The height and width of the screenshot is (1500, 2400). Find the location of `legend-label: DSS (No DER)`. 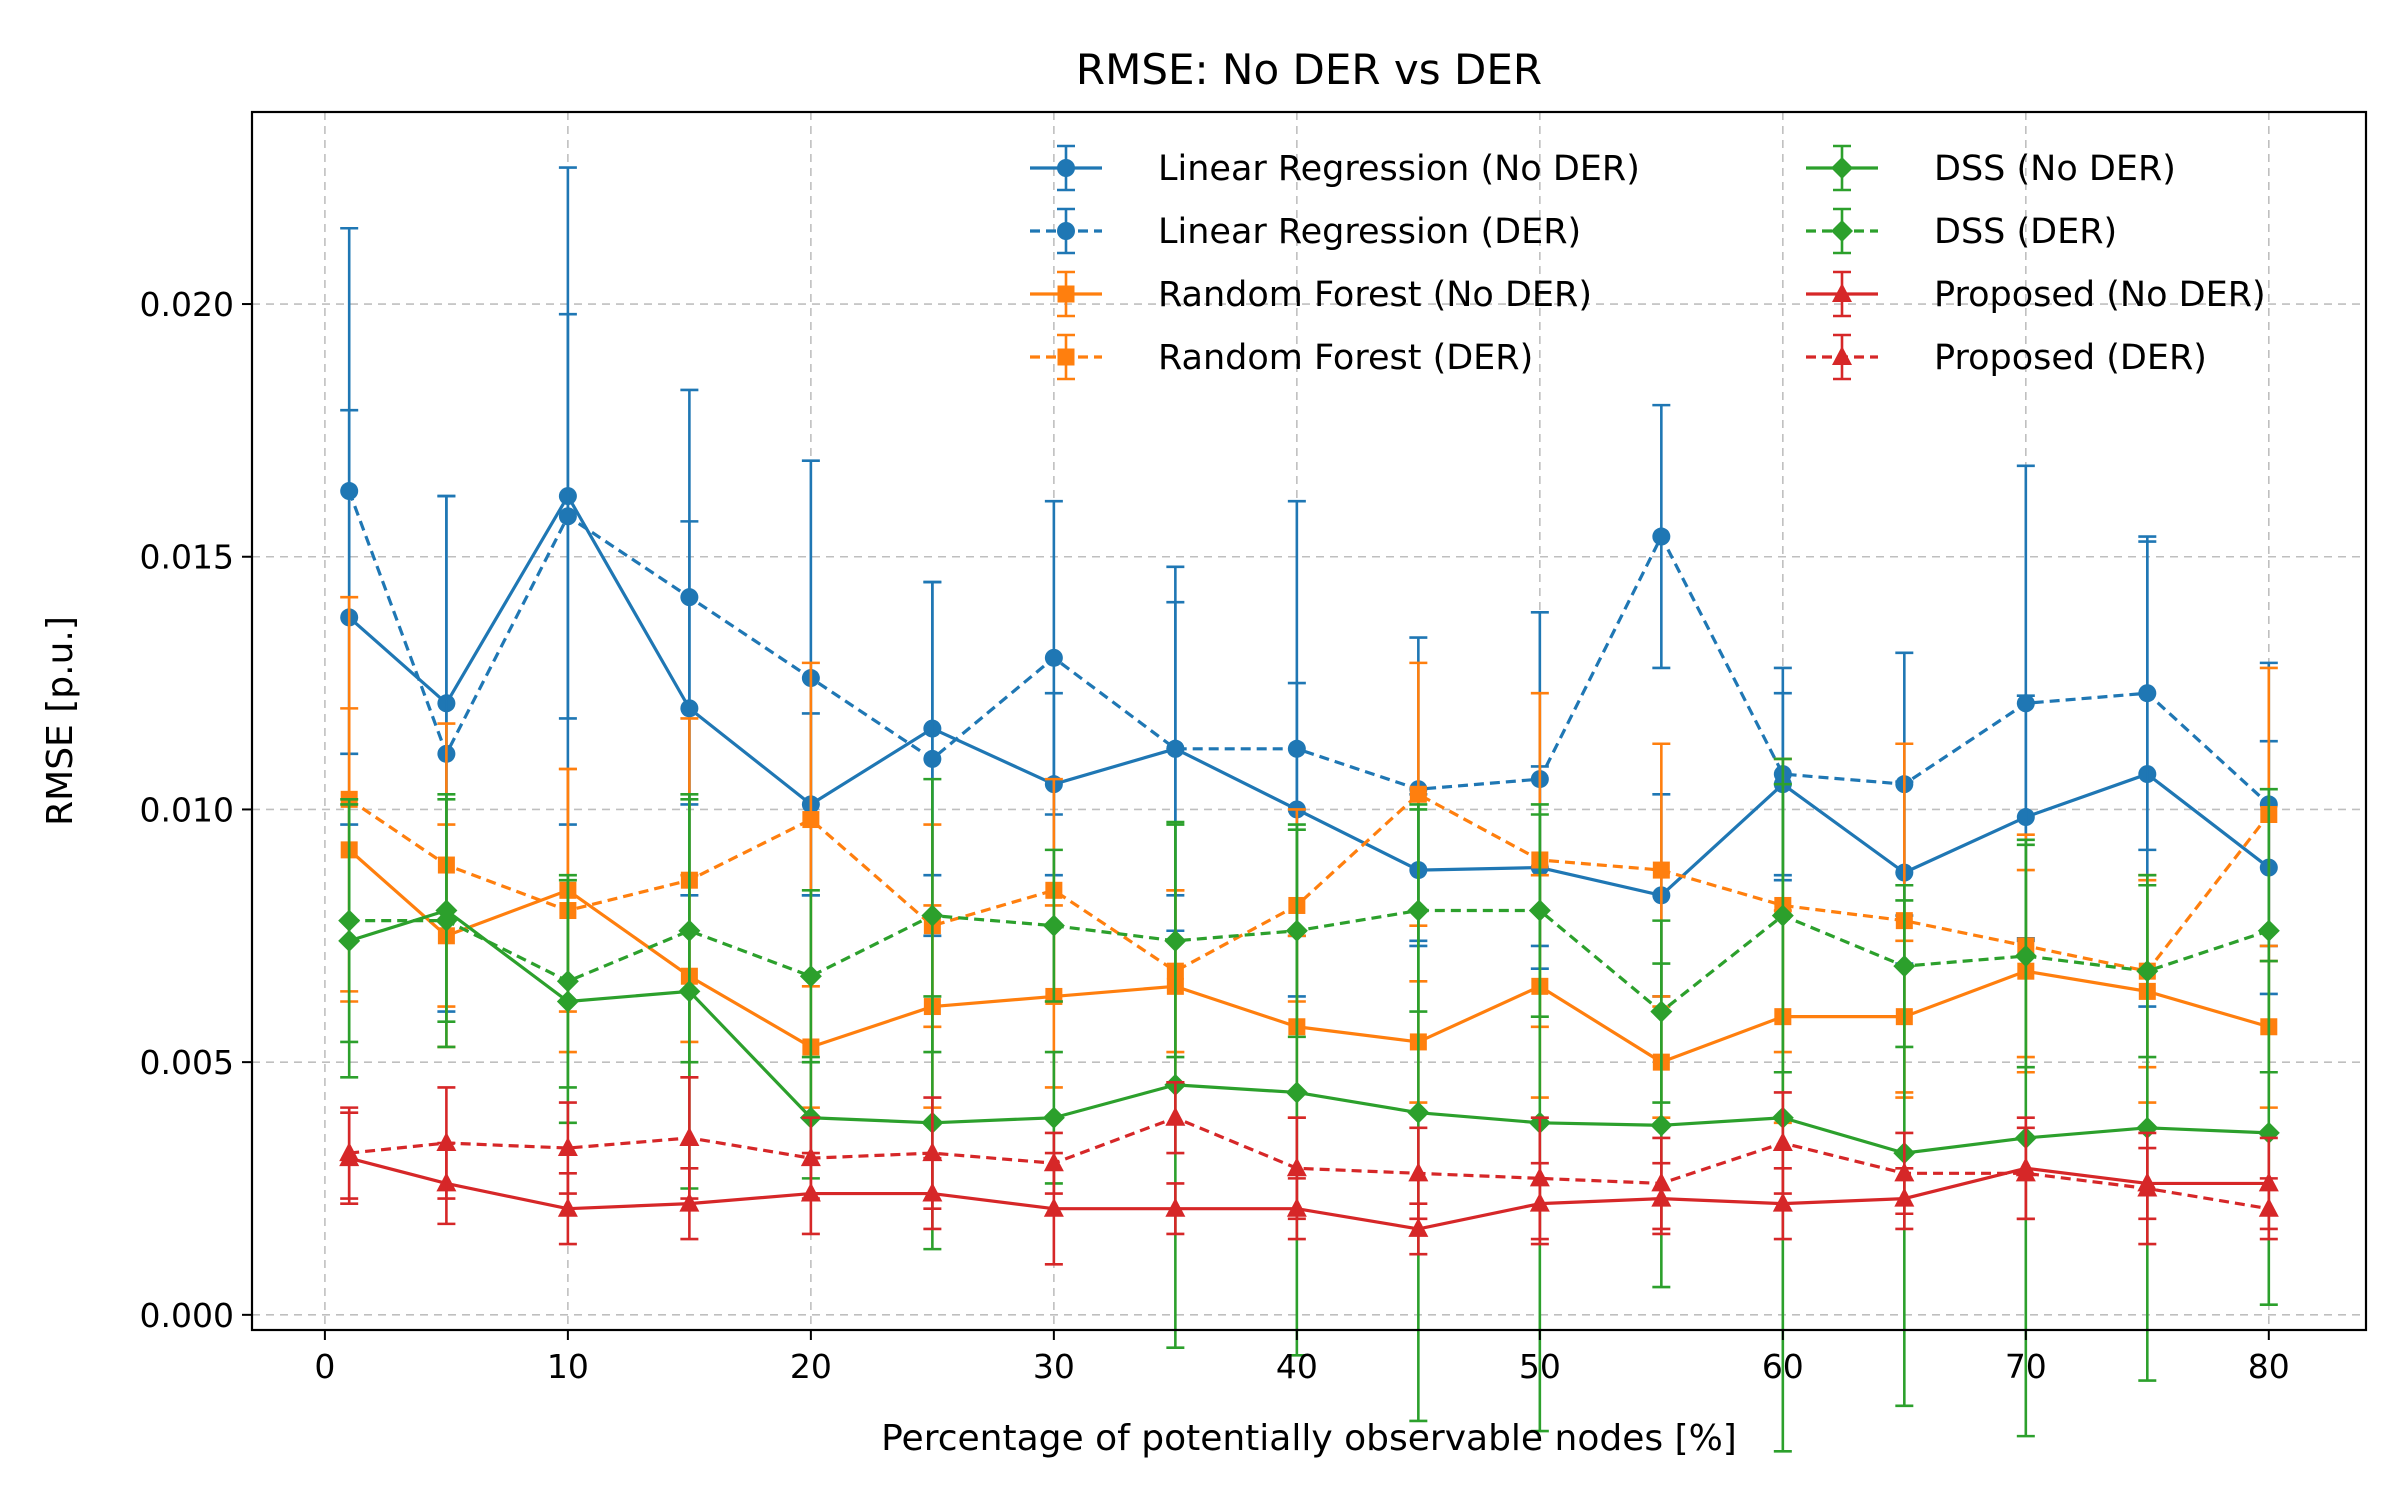

legend-label: DSS (No DER) is located at coordinates (2055, 169).